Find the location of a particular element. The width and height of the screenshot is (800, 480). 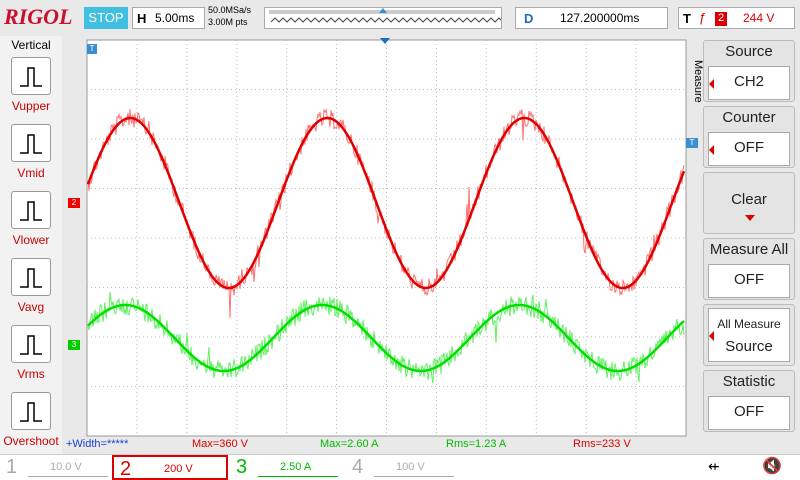

softkey: Measure All OFF is located at coordinates (749, 269).